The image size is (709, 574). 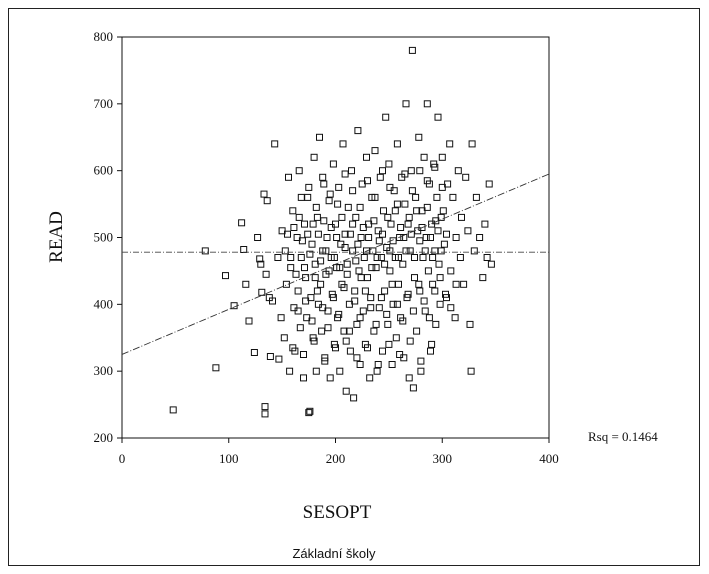 What do you see at coordinates (104, 370) in the screenshot?
I see `y-tick-label: 300` at bounding box center [104, 370].